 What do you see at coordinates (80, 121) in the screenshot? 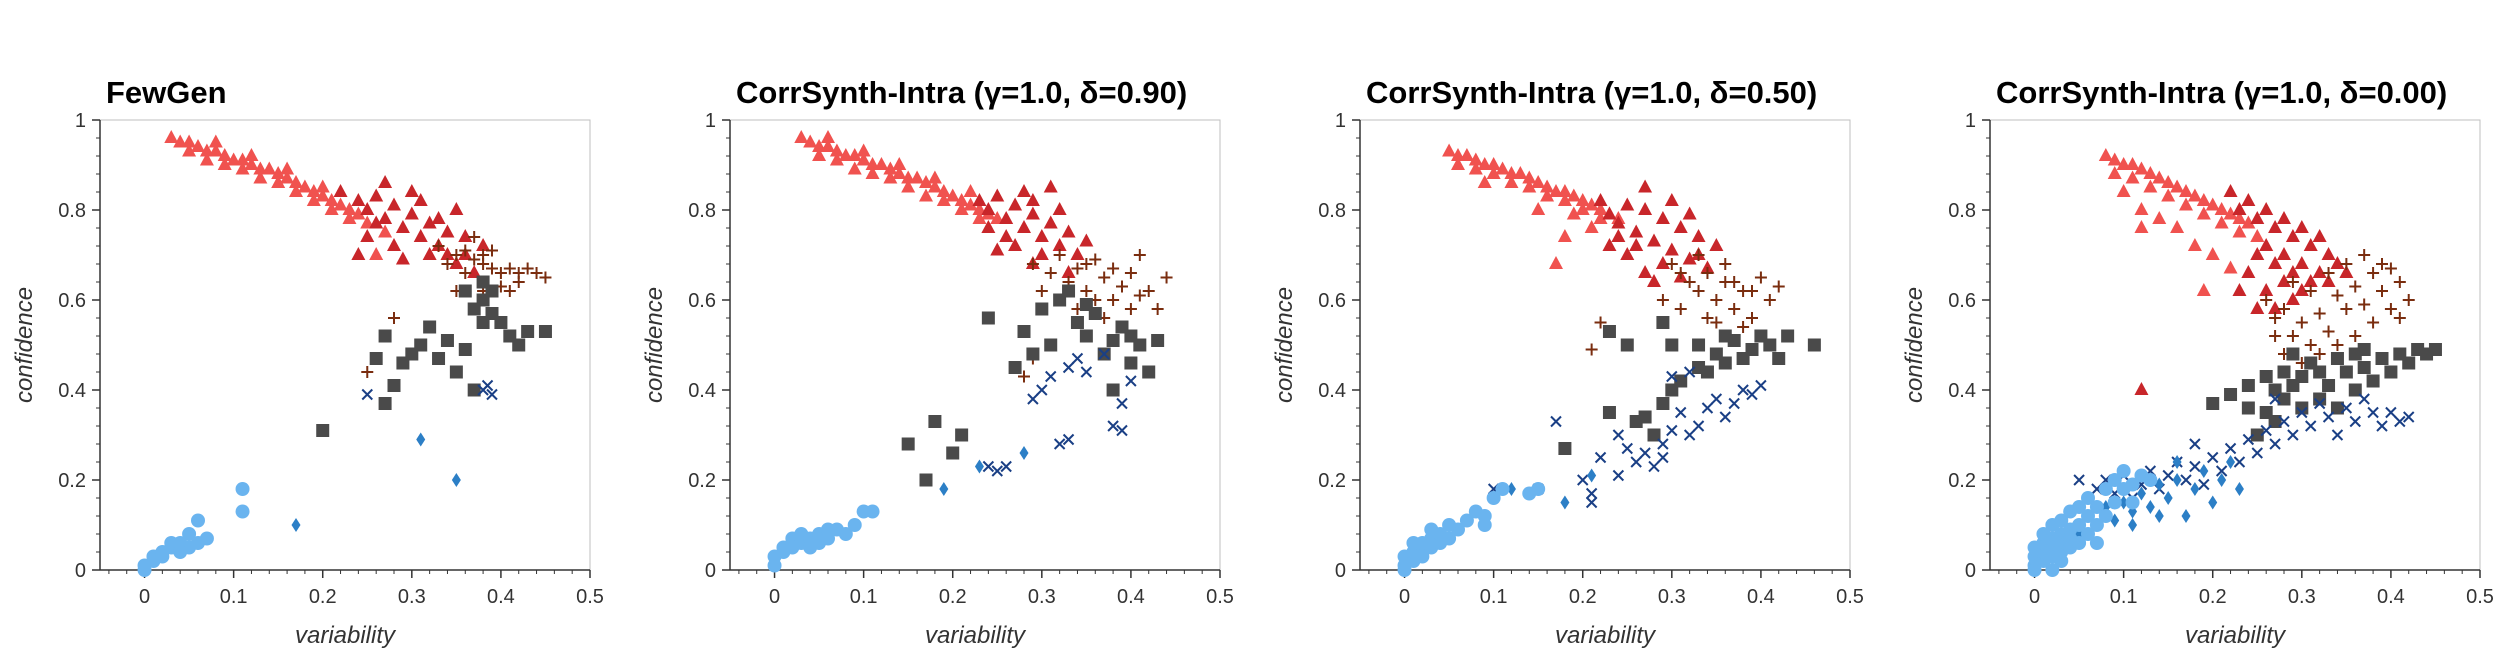
I see `y-tick-label: 1` at bounding box center [80, 121].